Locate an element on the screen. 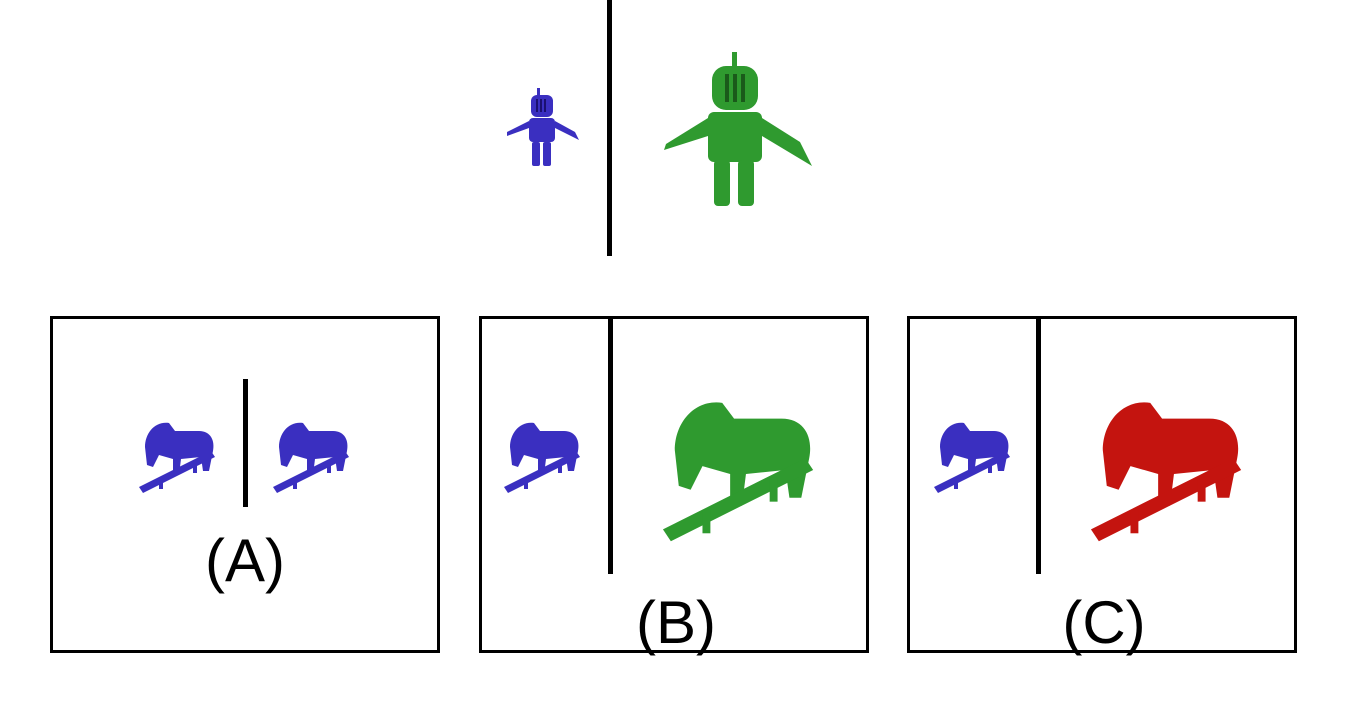 The image size is (1347, 702). rocking-horse-green-large is located at coordinates (738, 472).